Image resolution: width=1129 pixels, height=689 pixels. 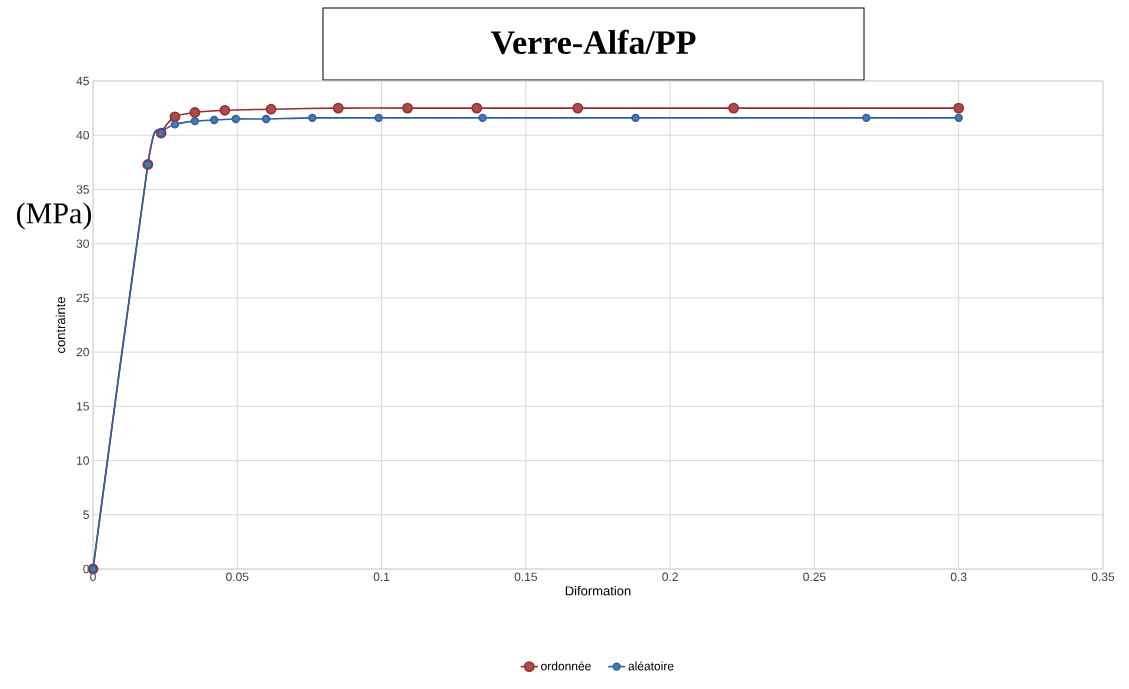 I want to click on text: (MPa), so click(x=54, y=216).